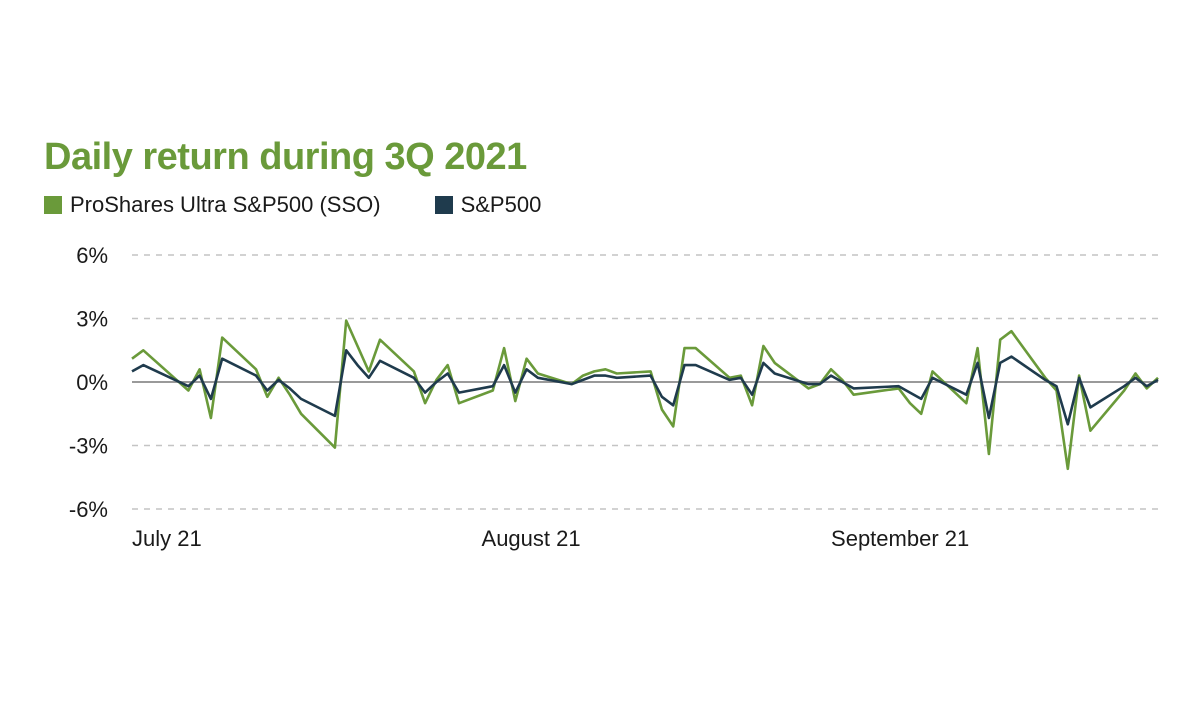  What do you see at coordinates (225, 204) in the screenshot?
I see `legend-label-sso: ProShares Ultra S&P500 (SSO)` at bounding box center [225, 204].